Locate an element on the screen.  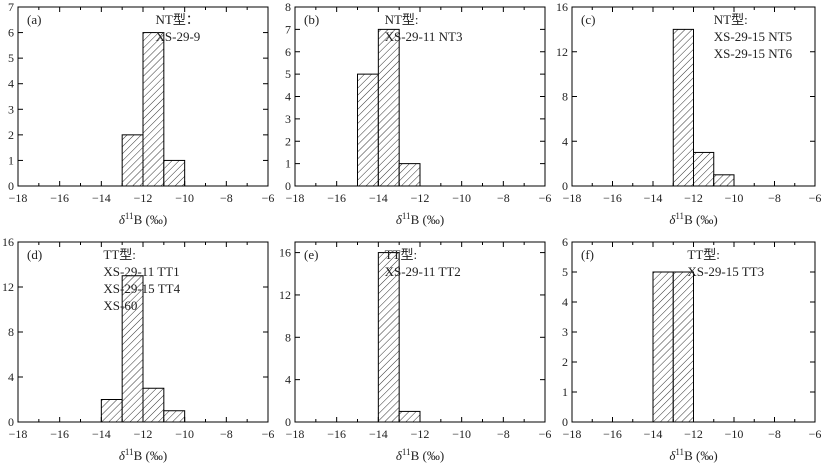
annotation-text: XS-29-15 TT3 is located at coordinates (725, 271).